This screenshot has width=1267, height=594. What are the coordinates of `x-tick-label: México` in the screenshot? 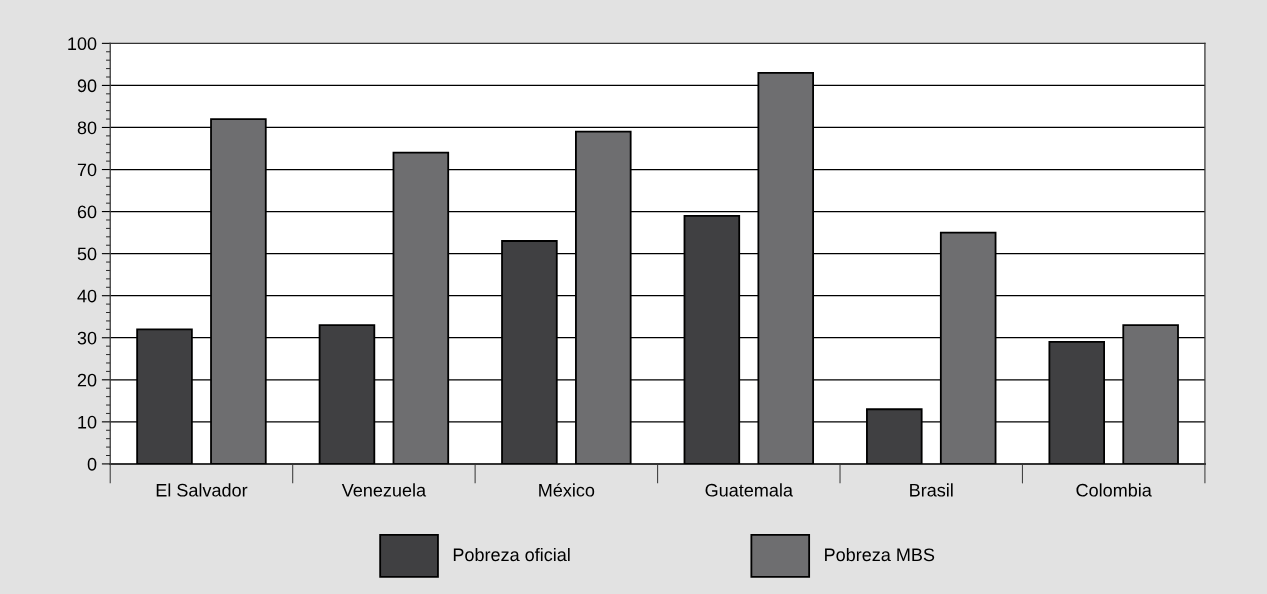 It's located at (567, 490).